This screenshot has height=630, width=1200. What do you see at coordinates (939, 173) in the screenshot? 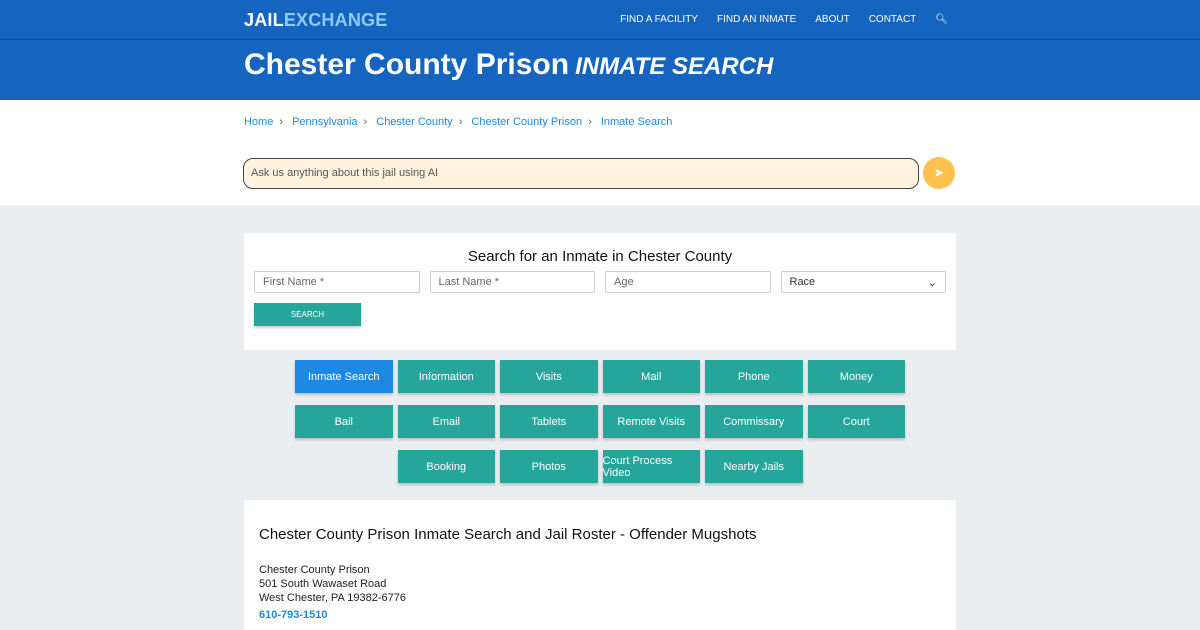
I see `send-icon: ➤` at bounding box center [939, 173].